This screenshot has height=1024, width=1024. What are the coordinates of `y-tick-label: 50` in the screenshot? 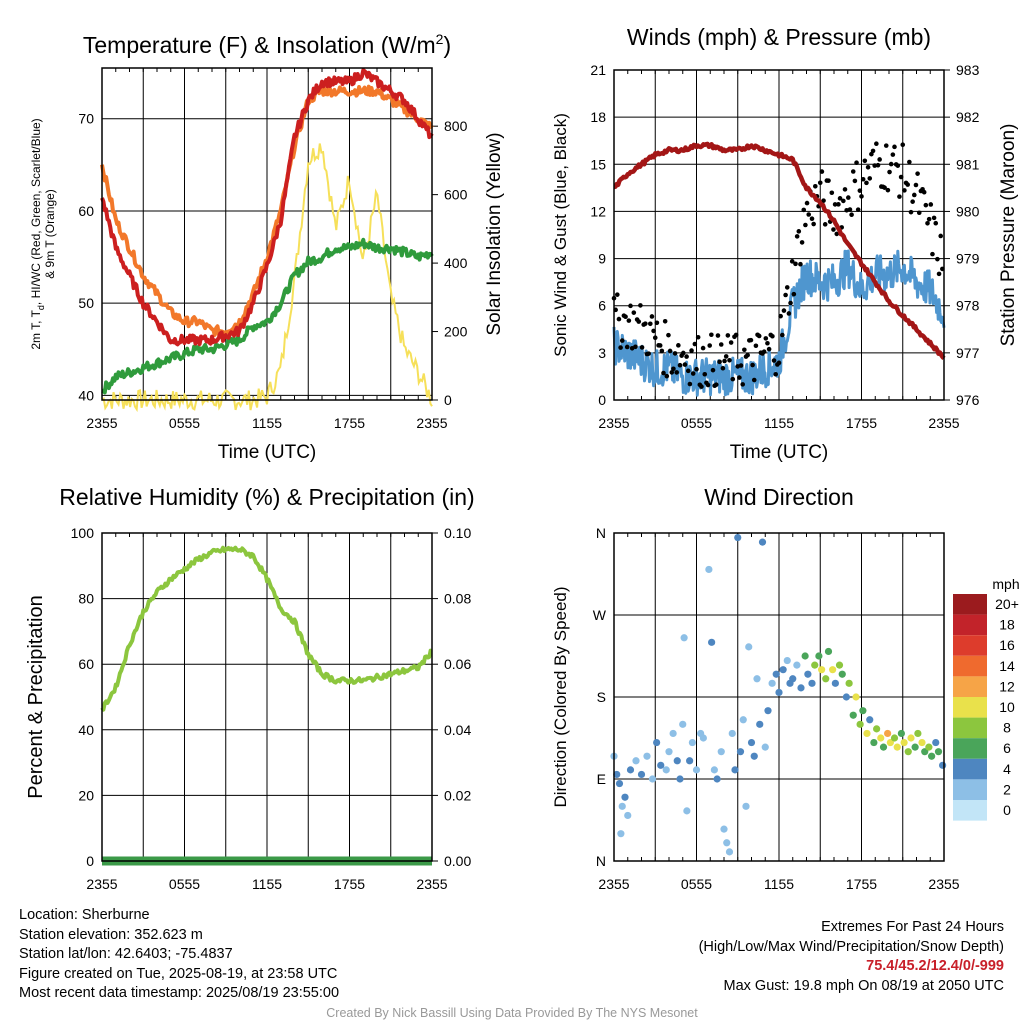 It's located at (86, 303).